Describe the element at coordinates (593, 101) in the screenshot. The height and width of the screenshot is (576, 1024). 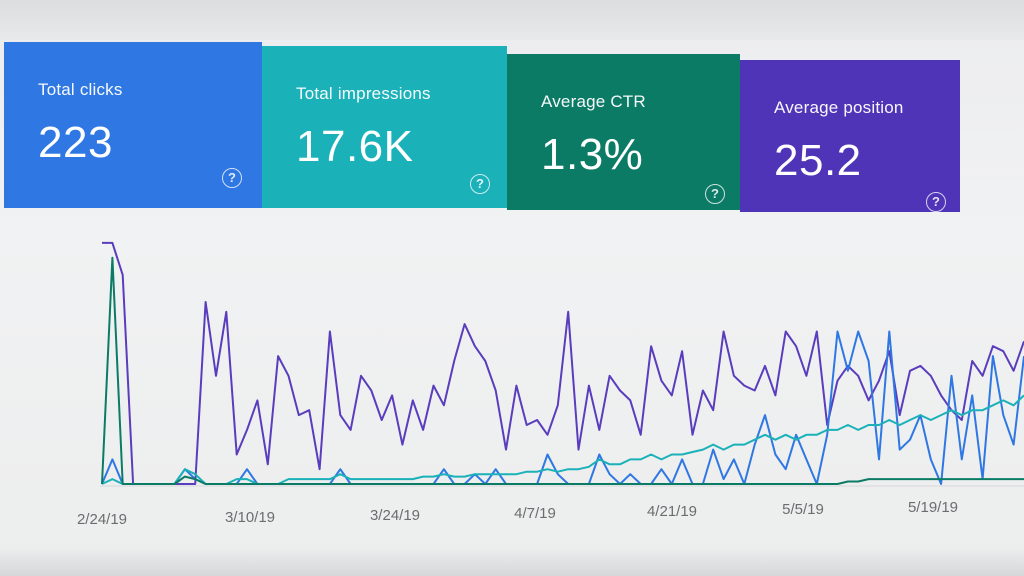
I see `average-ctr-label: Average CTR` at that location.